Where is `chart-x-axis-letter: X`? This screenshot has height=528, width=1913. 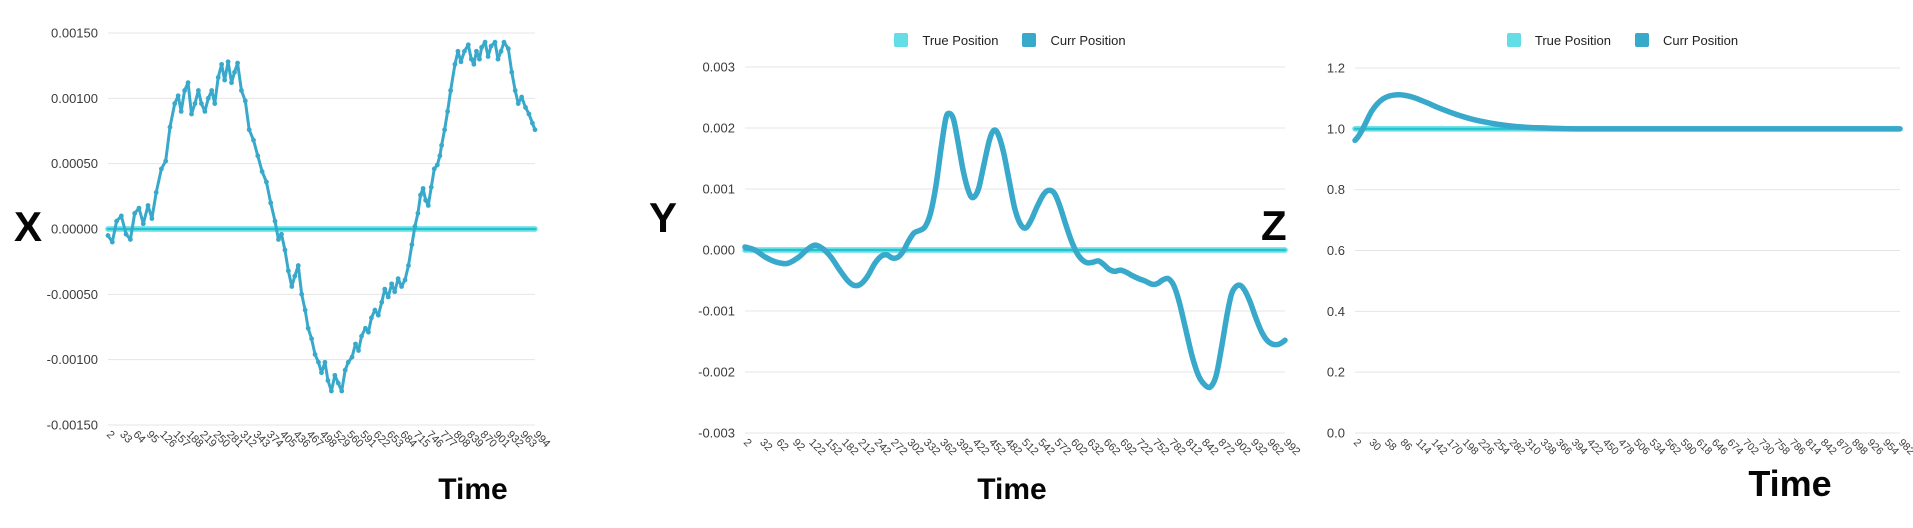 chart-x-axis-letter: X is located at coordinates (28, 226).